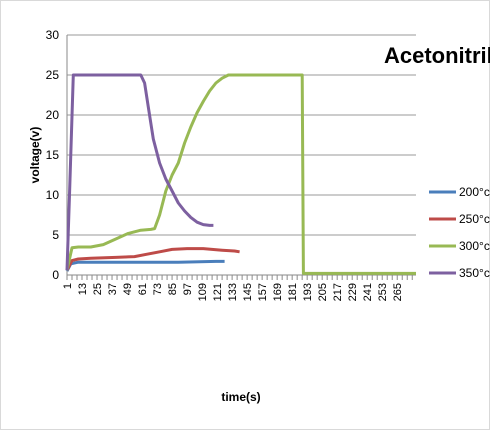  Describe the element at coordinates (53, 75) in the screenshot. I see `y-tick-label: 25` at that location.